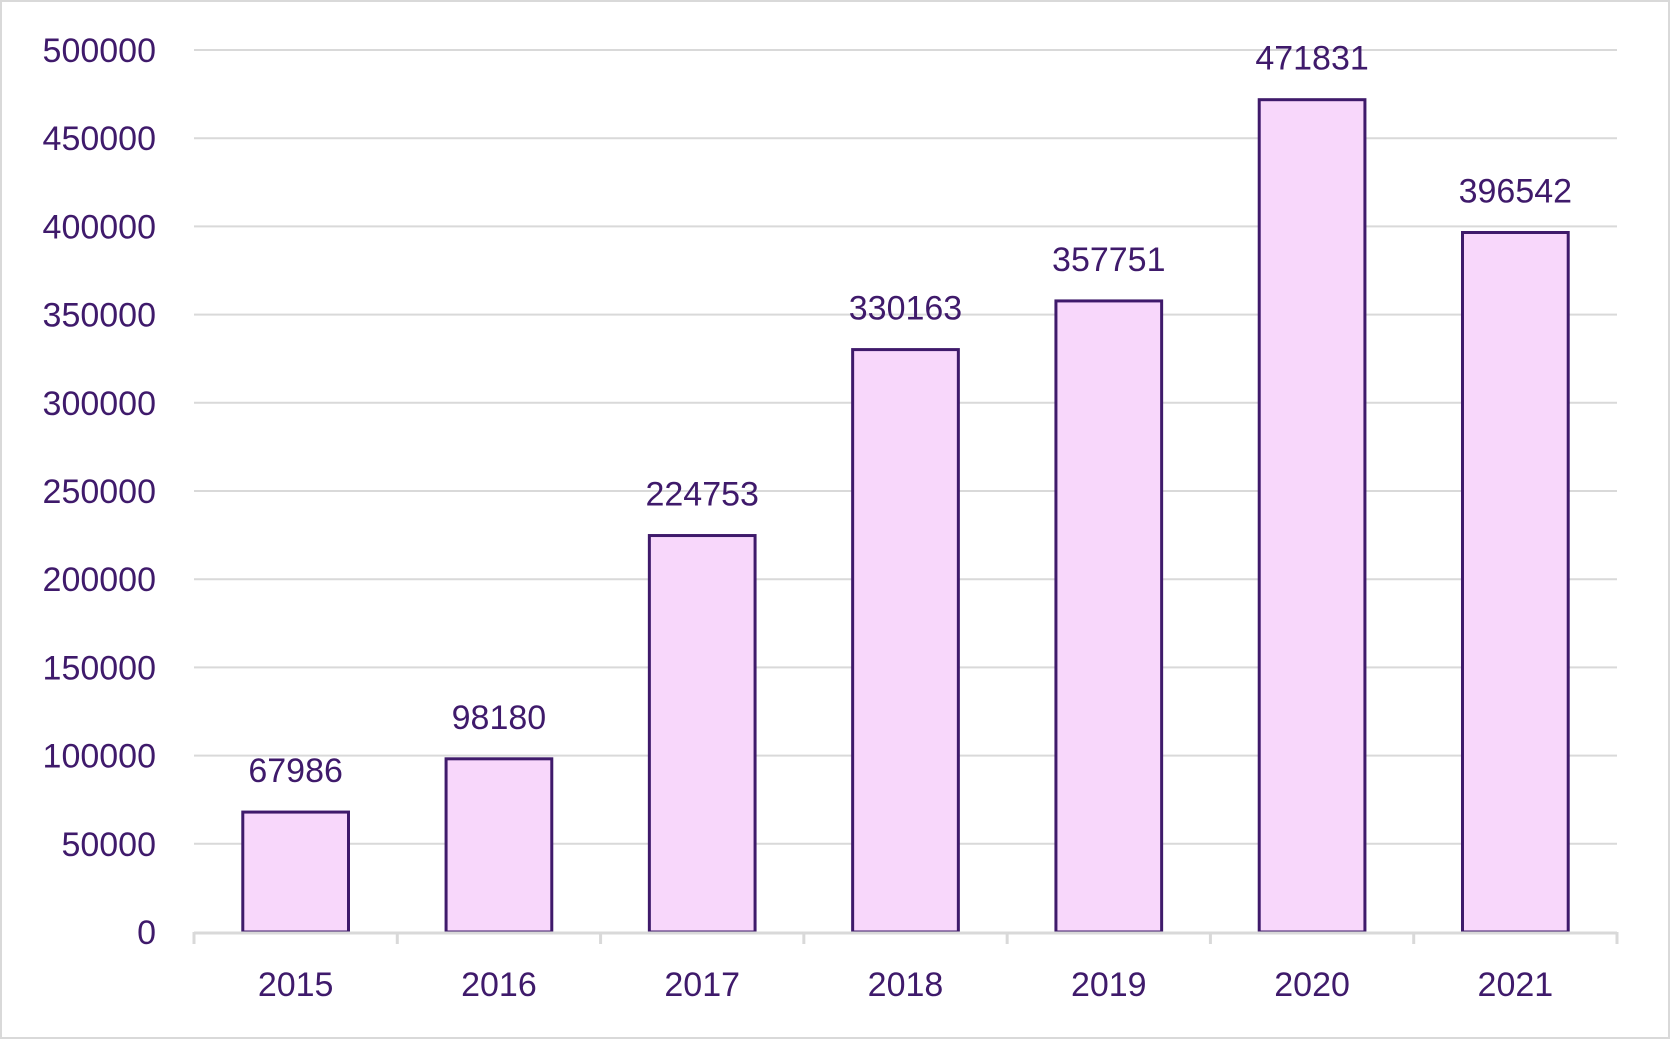  I want to click on x-tick-label-2019: 2019, so click(1109, 985).